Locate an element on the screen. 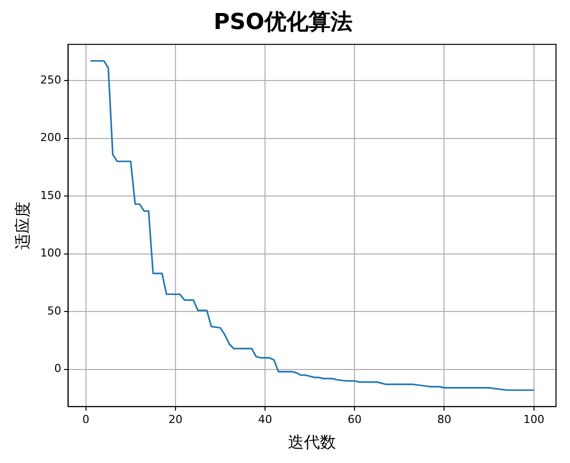 This screenshot has width=570, height=463. y-tick-label: 200 is located at coordinates (51, 137).